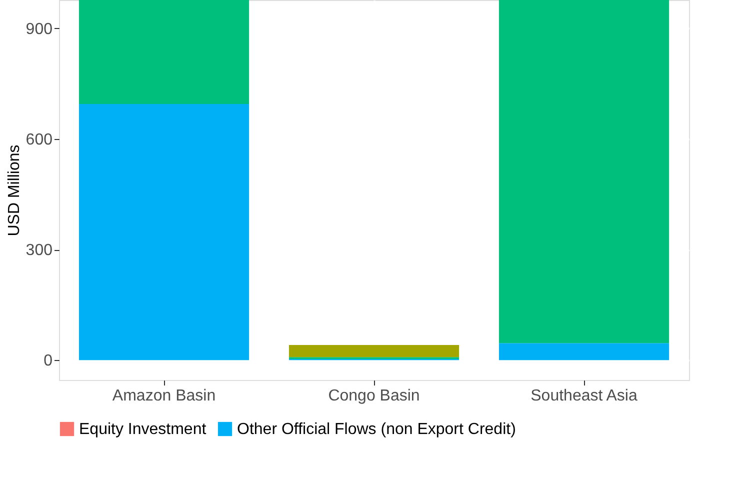 Image resolution: width=738 pixels, height=490 pixels. What do you see at coordinates (143, 429) in the screenshot?
I see `legend-label: Equity Investment` at bounding box center [143, 429].